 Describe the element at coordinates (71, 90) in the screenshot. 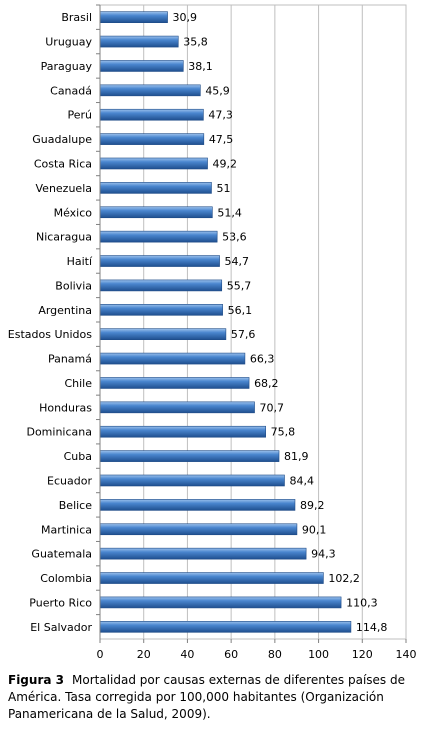

I see `category-label: Canadá` at that location.